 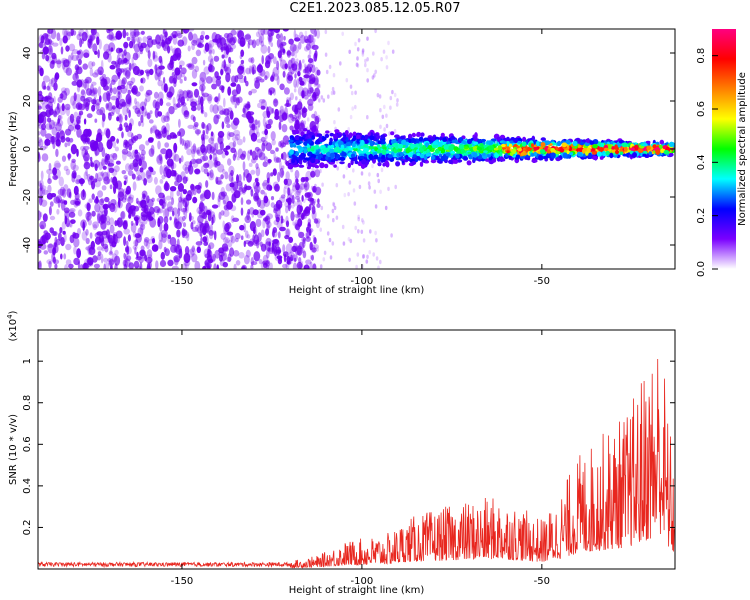 I want to click on colorbar-ticks: 0.00.20.40.60.8, so click(x=707, y=162).